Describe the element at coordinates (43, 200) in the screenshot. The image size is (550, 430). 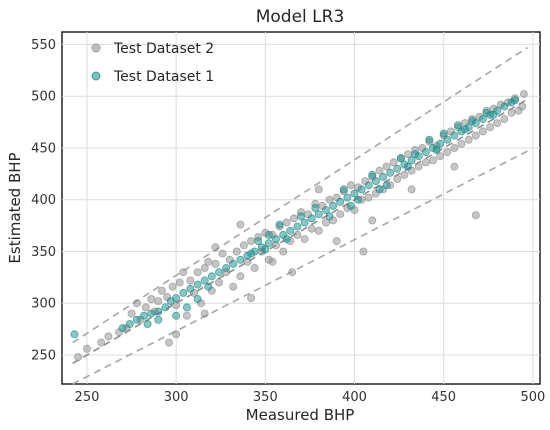
I see `y-tick-label: 400` at that location.